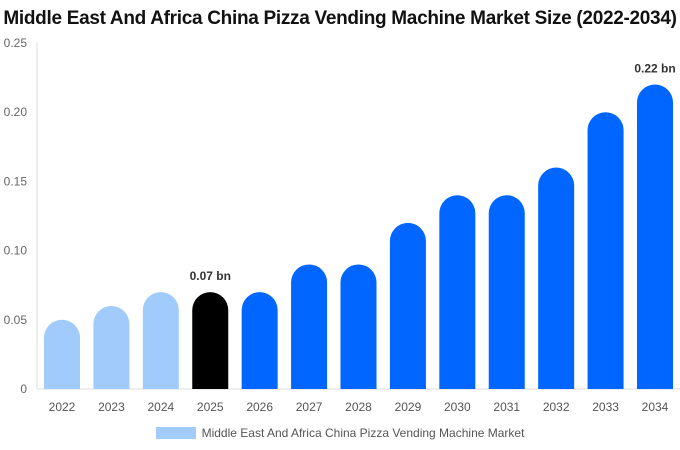 This screenshot has height=450, width=680. I want to click on bar-2024, so click(160, 340).